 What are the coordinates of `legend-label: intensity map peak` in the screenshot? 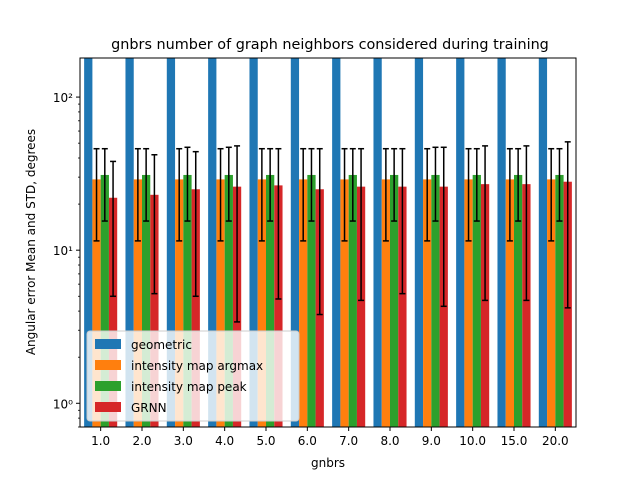 It's located at (189, 387).